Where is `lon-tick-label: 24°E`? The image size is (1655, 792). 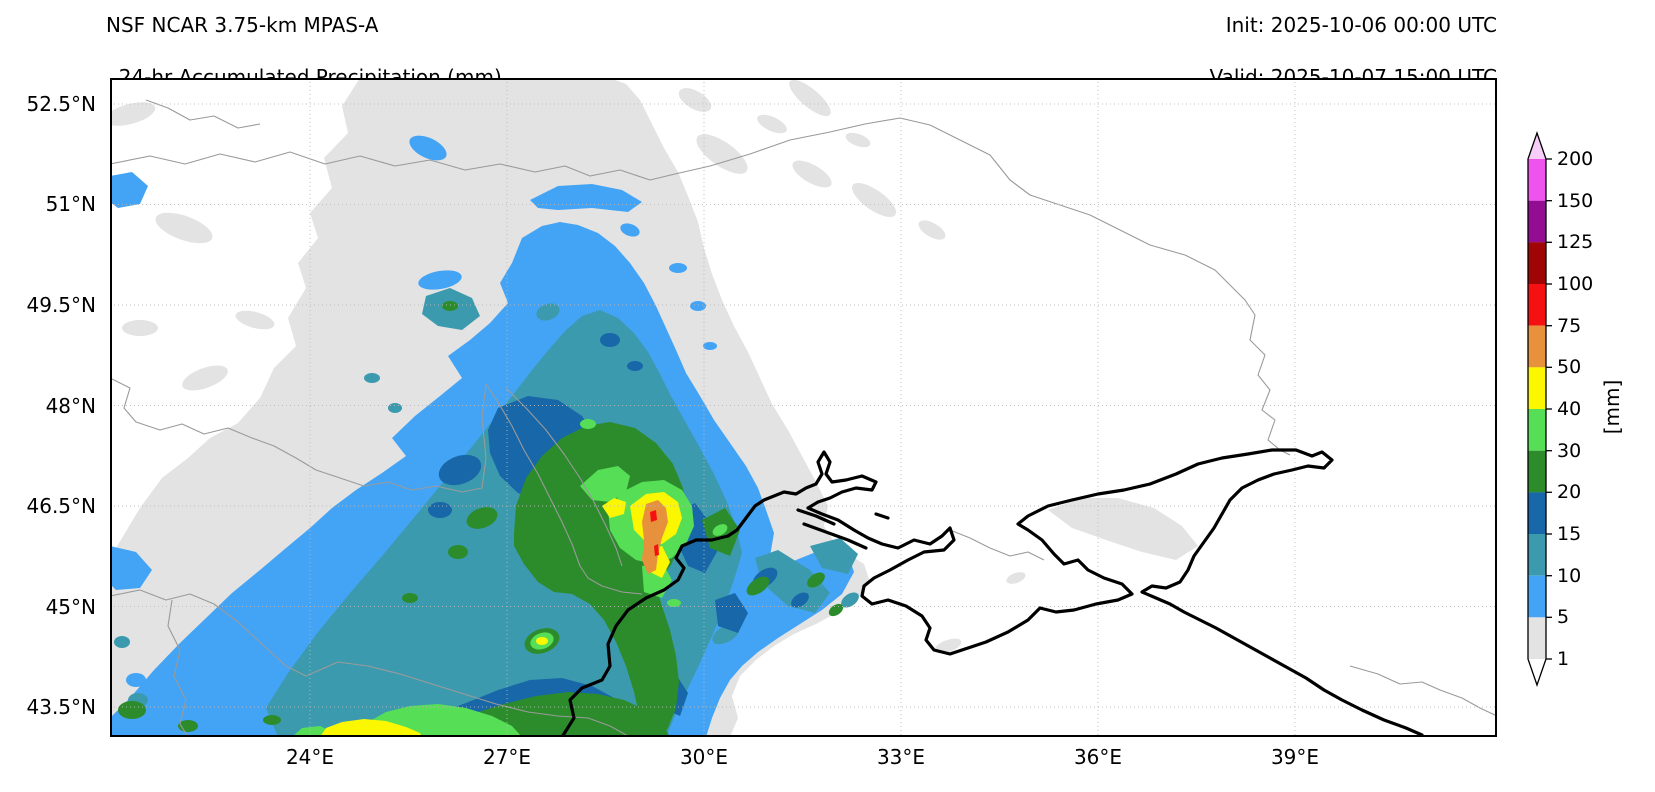
lon-tick-label: 24°E is located at coordinates (310, 757).